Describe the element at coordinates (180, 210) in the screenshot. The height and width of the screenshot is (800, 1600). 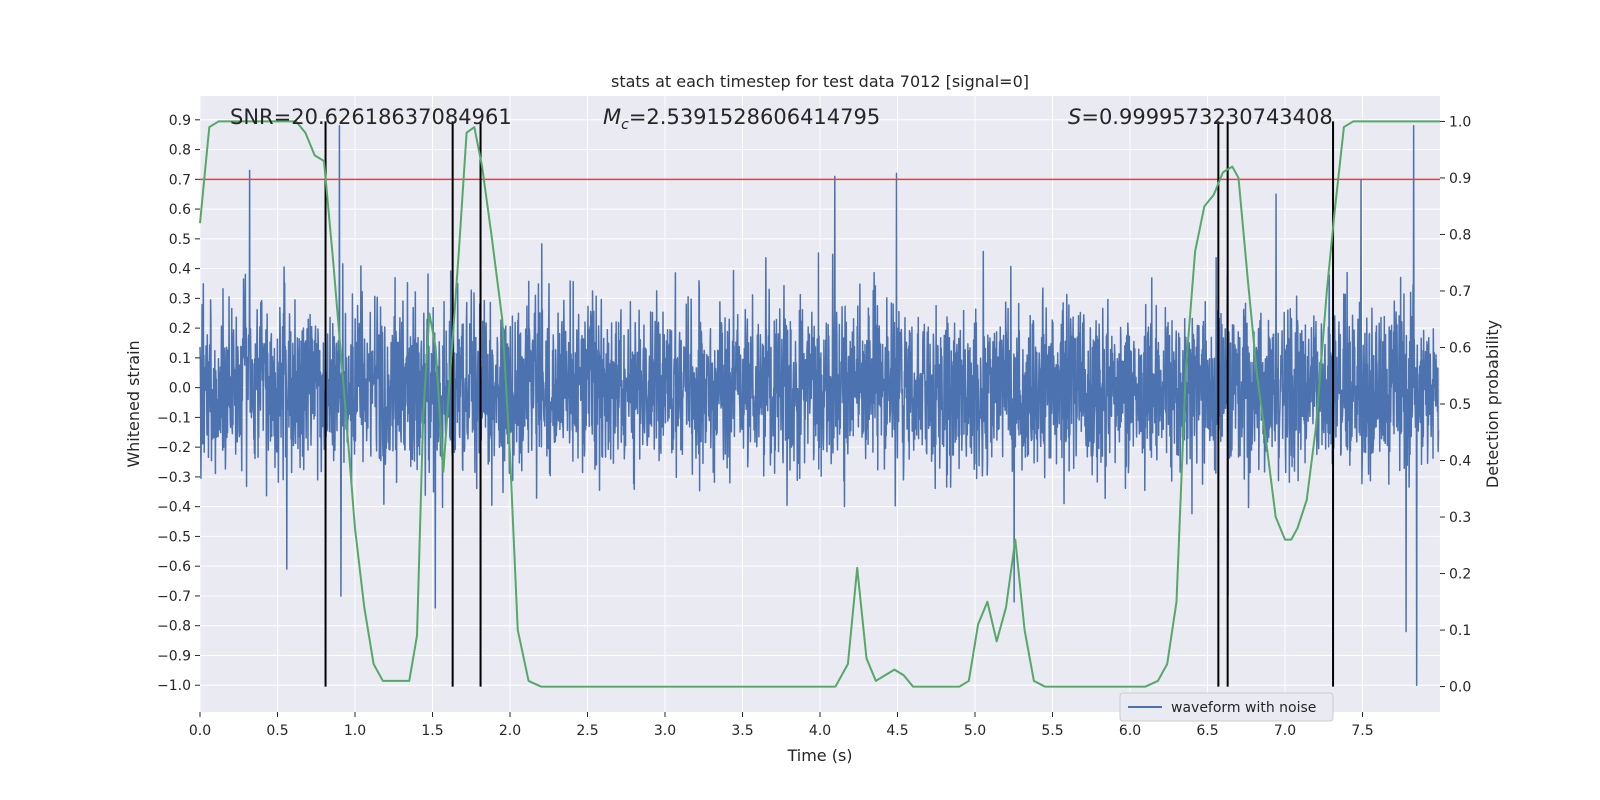
I see `y-tick-label: 0.6` at that location.